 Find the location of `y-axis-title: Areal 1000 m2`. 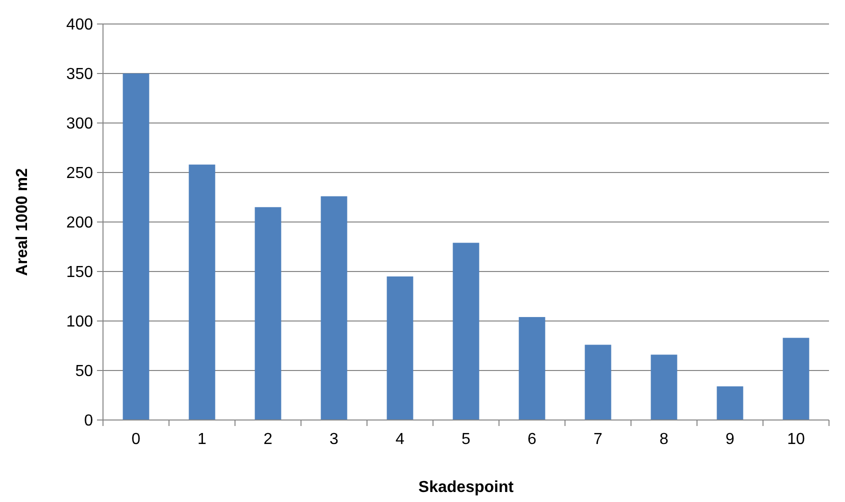

y-axis-title: Areal 1000 m2 is located at coordinates (22, 222).